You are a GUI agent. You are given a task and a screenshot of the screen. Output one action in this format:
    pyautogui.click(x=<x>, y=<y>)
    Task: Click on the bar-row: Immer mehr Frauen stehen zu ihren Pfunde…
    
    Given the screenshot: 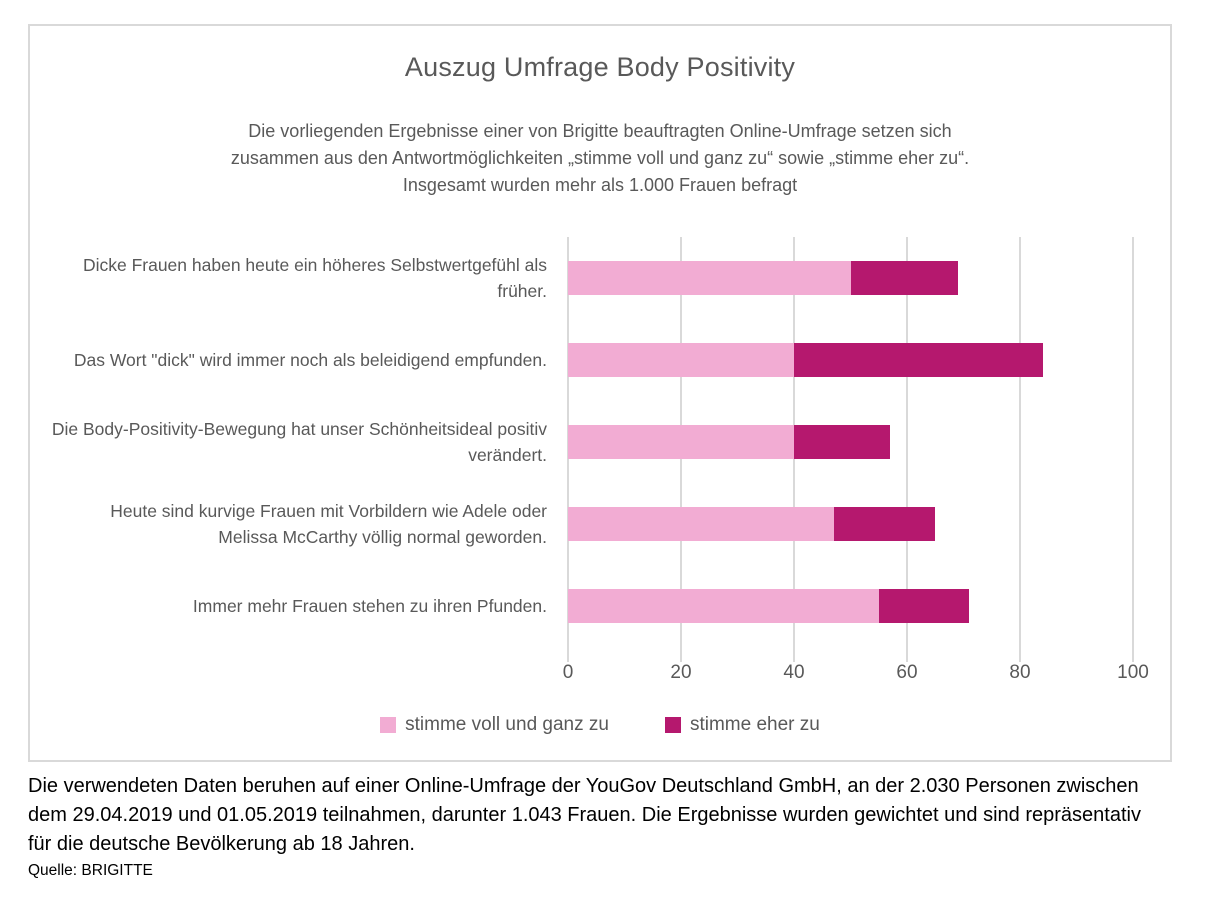 What is the action you would take?
    pyautogui.click(x=663, y=606)
    